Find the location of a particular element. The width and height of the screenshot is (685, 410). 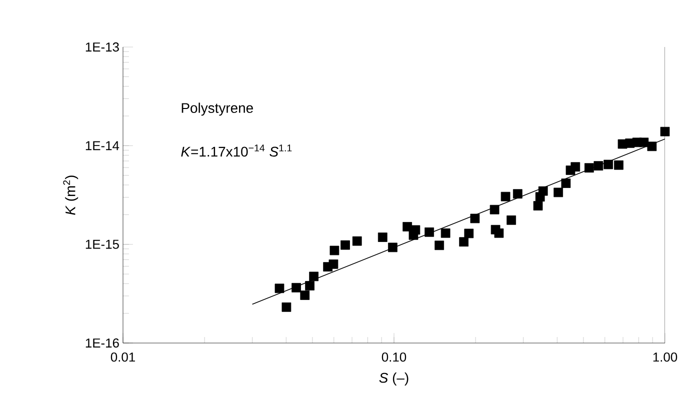

x-tick-label: 1.00 is located at coordinates (665, 357).